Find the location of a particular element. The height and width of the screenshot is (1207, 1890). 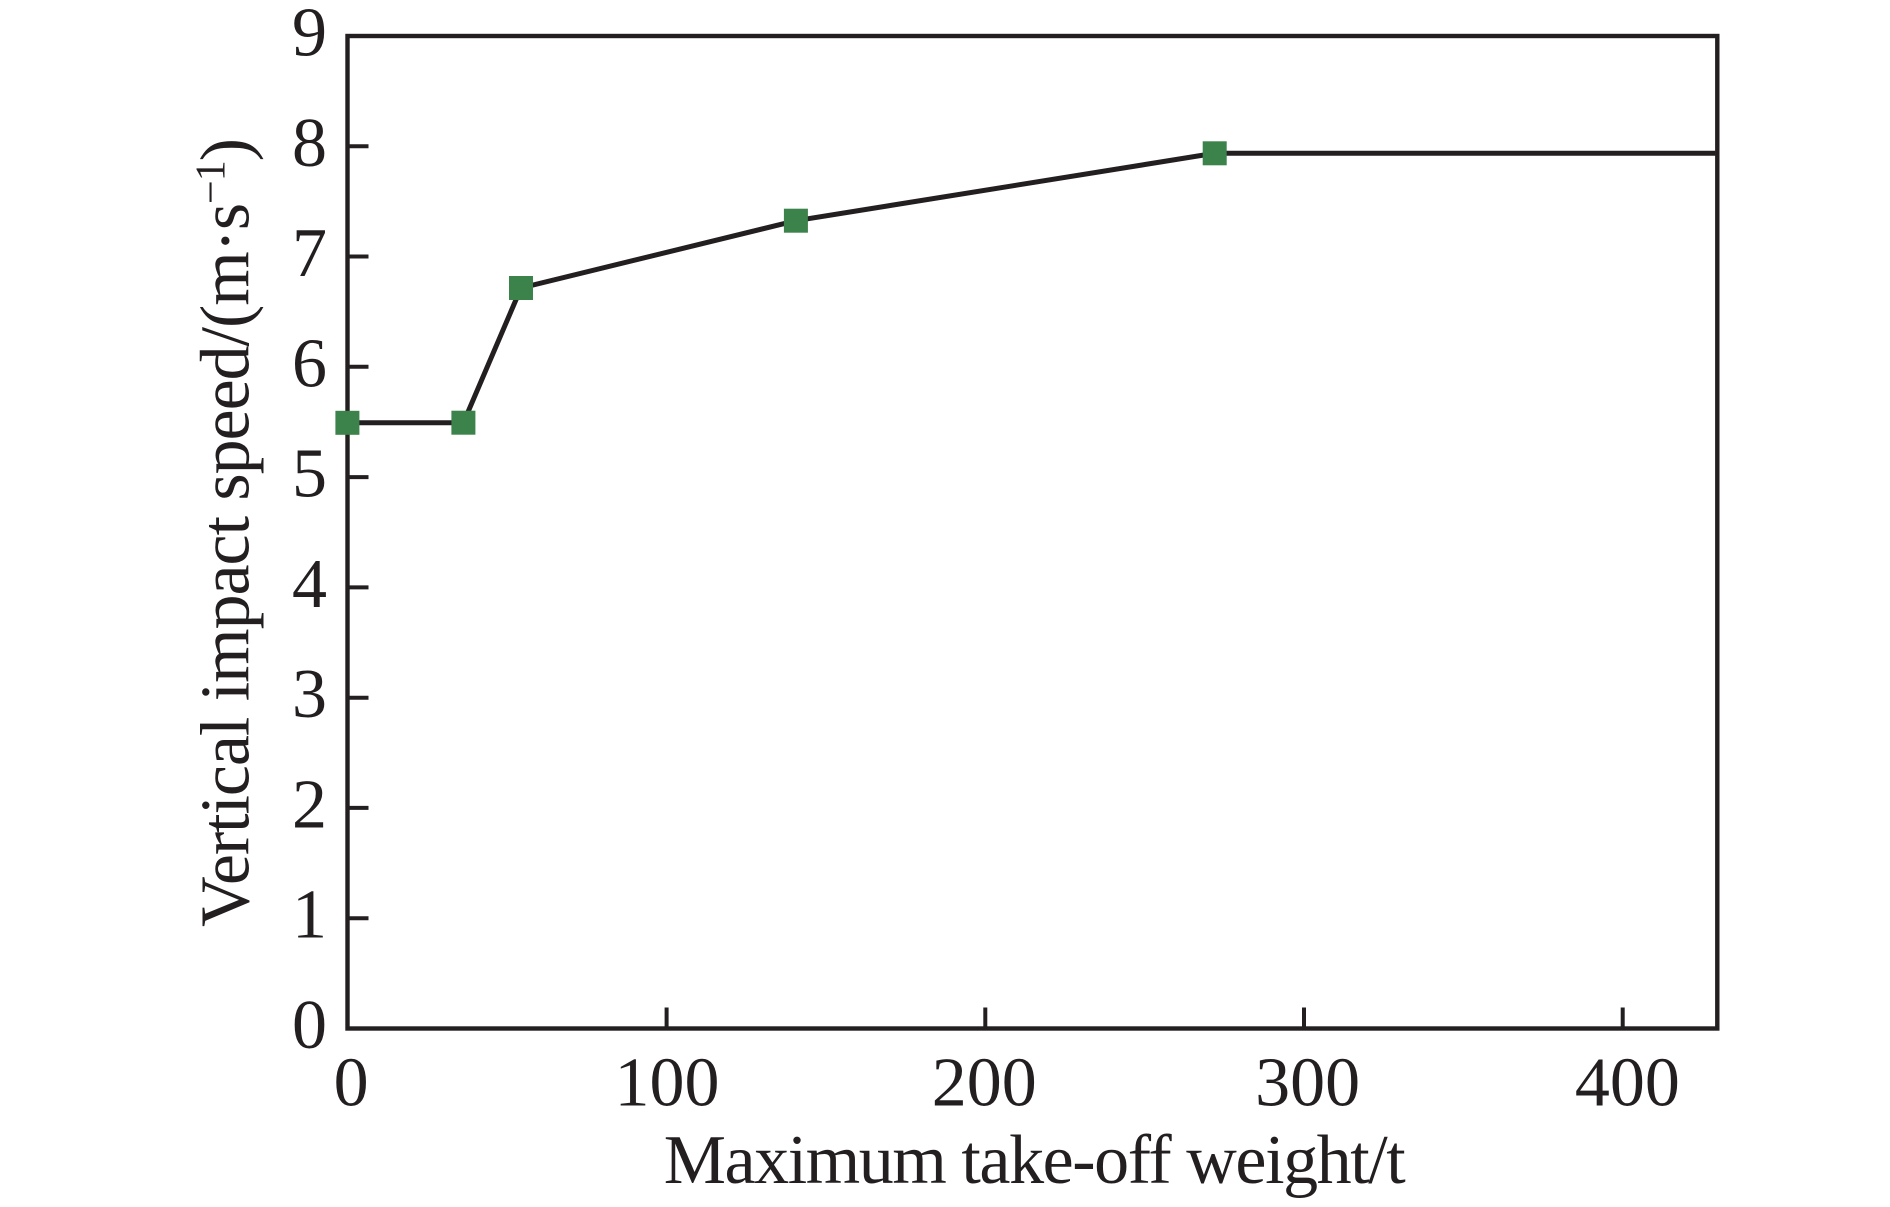

svg-text: 9 is located at coordinates (309, 36).